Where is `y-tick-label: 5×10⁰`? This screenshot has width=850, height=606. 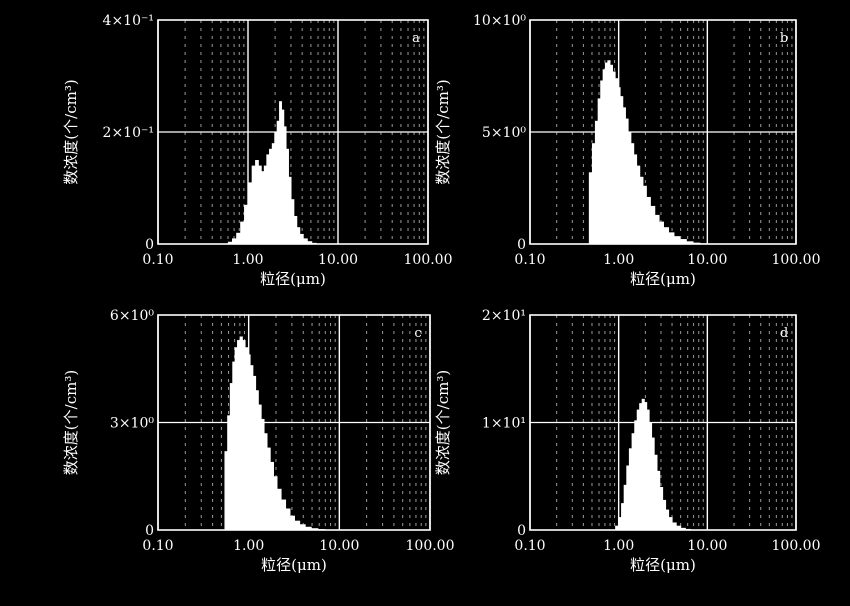 y-tick-label: 5×10⁰ is located at coordinates (504, 133).